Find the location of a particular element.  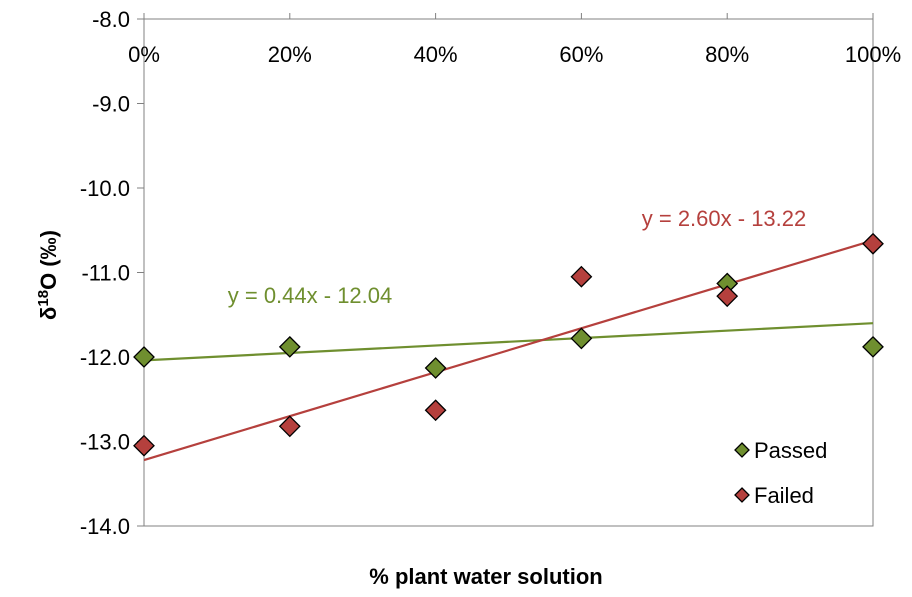

legend-label-passed: Passed is located at coordinates (790, 450).